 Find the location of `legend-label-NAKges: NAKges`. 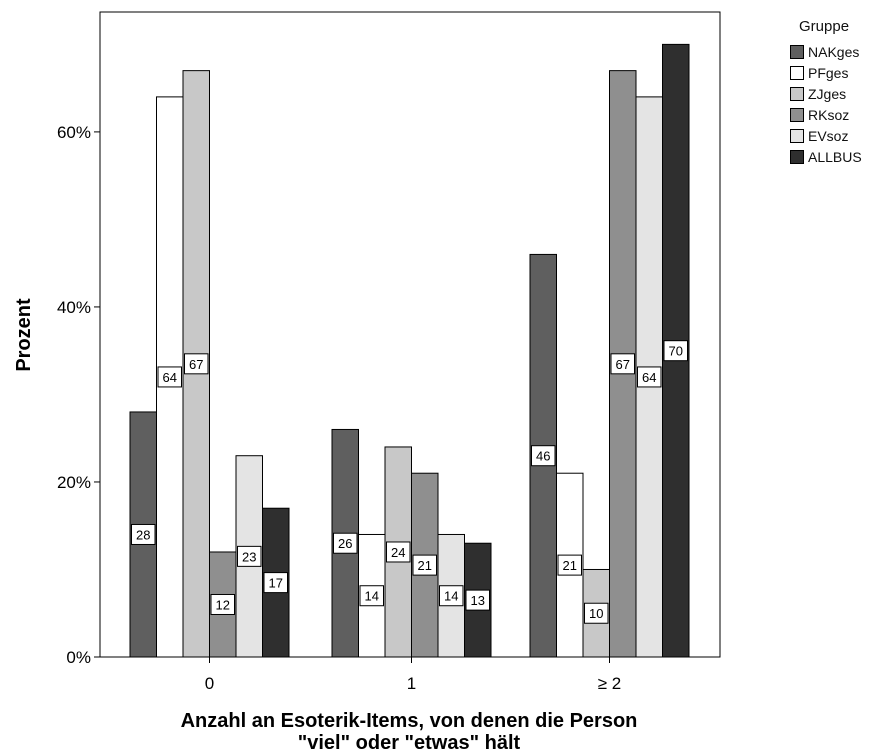

legend-label-NAKges: NAKges is located at coordinates (834, 51).